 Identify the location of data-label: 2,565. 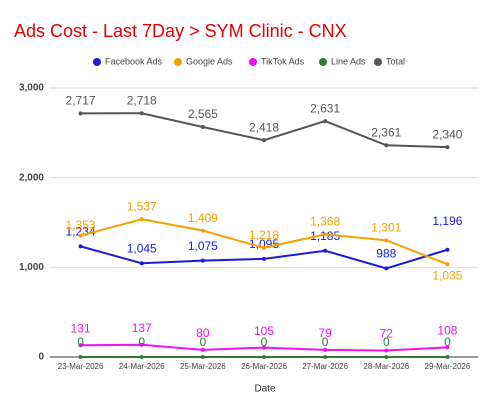
(203, 114).